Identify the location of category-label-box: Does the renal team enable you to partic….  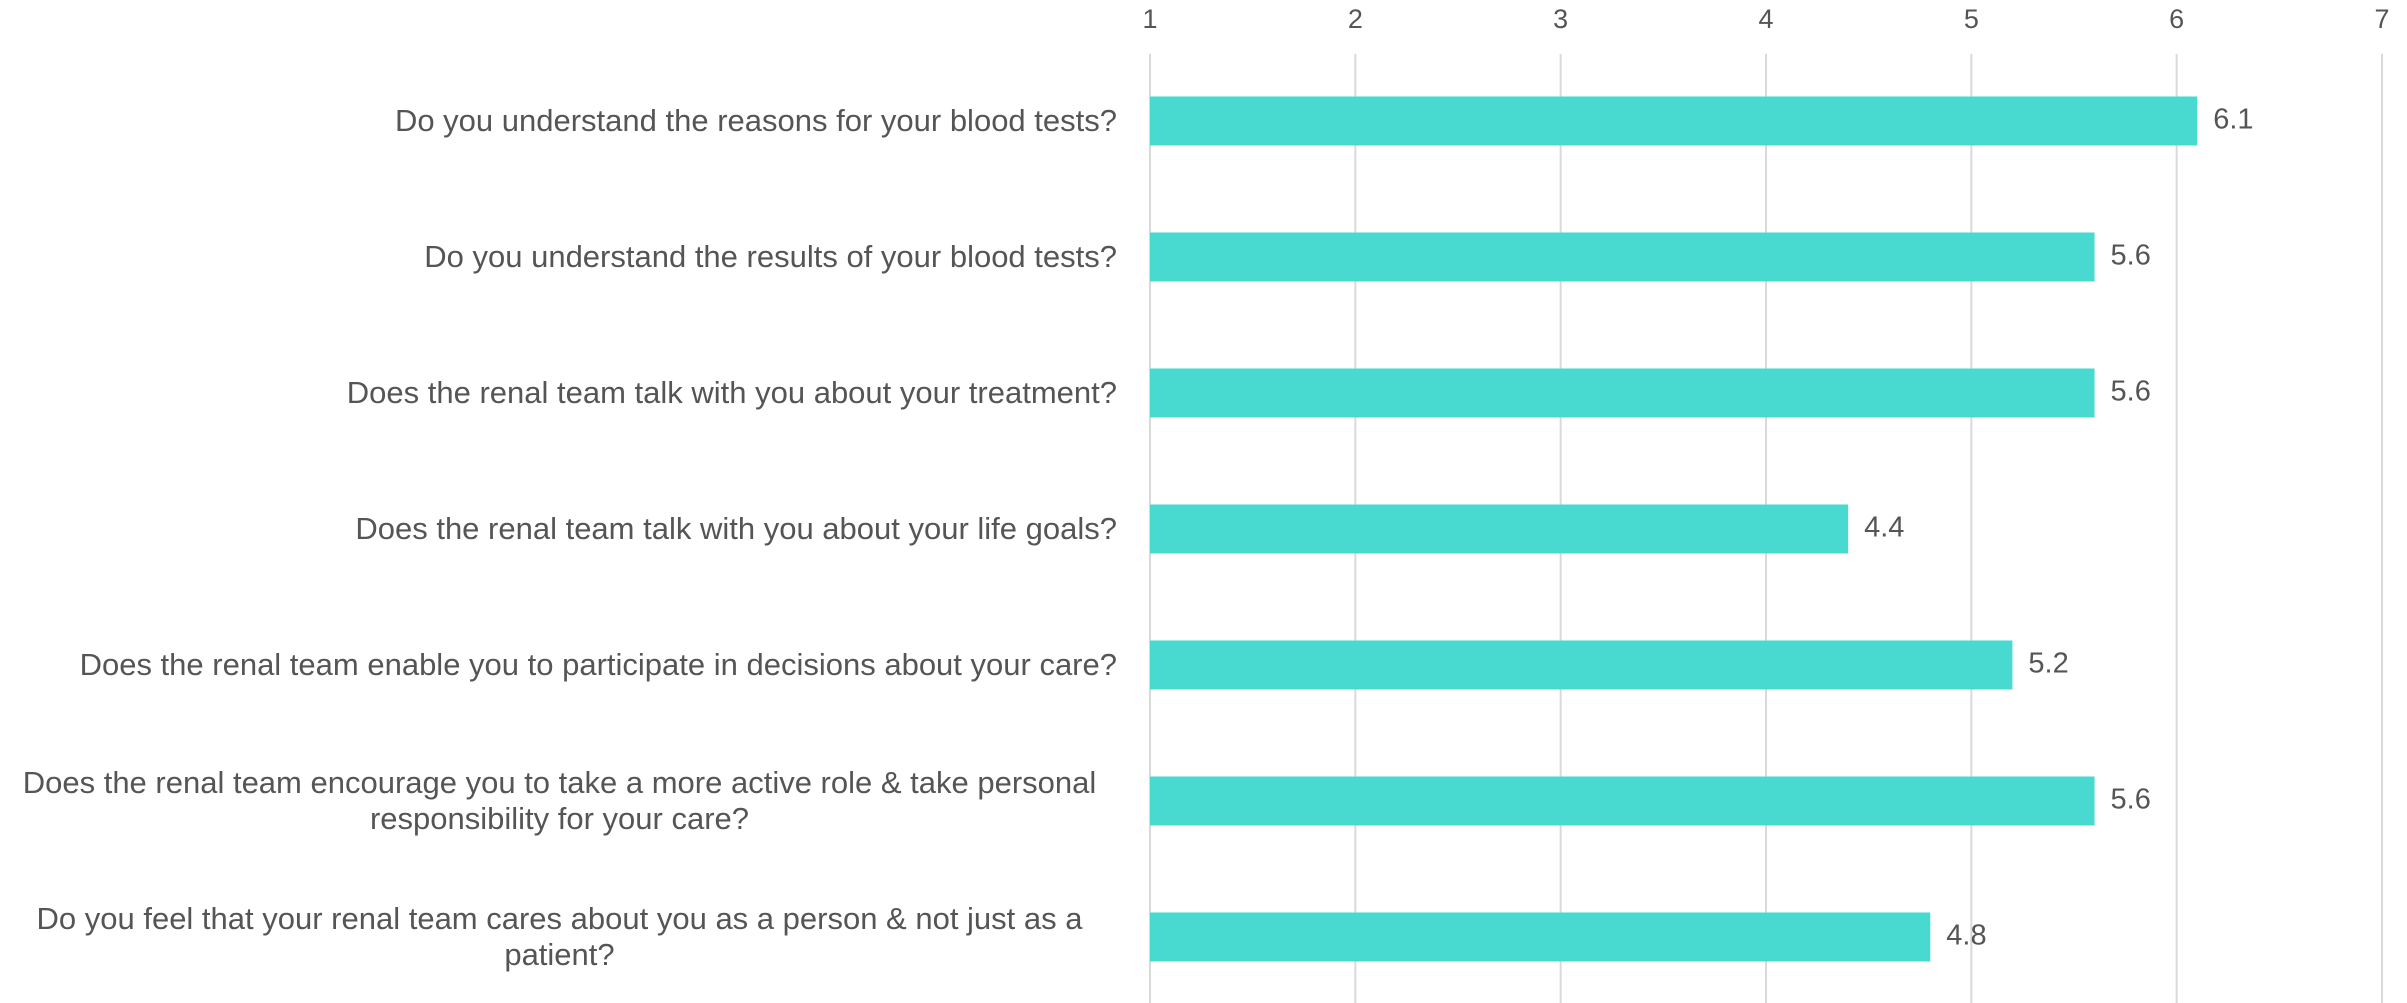
(558, 665).